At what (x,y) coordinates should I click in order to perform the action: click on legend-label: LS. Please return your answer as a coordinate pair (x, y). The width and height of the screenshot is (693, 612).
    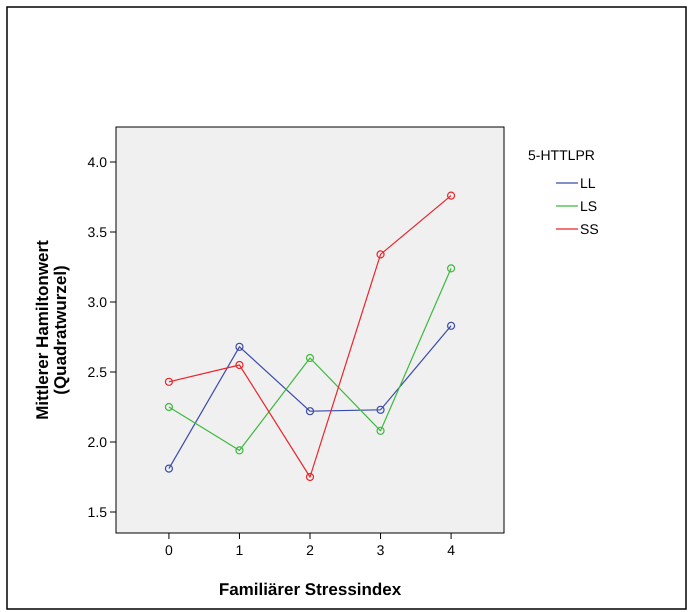
    Looking at the image, I should click on (589, 206).